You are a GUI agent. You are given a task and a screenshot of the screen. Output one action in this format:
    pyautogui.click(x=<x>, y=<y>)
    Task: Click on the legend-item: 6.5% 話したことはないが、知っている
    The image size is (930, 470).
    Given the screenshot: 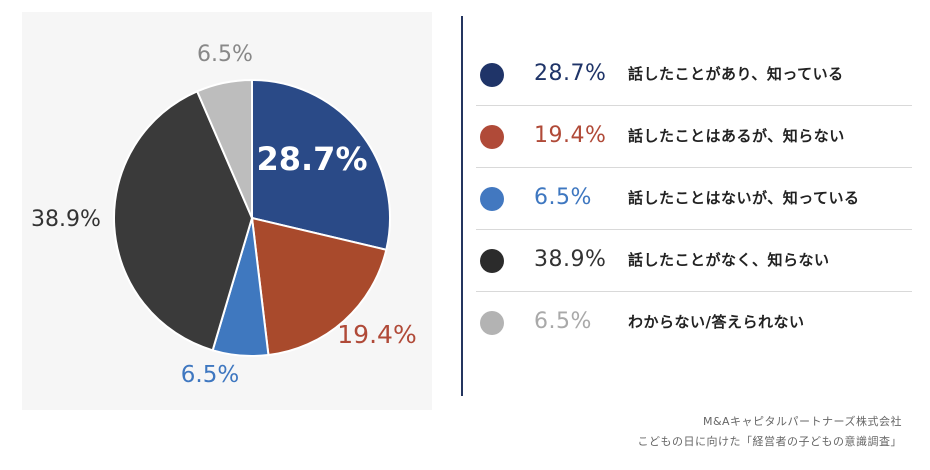 What is the action you would take?
    pyautogui.click(x=694, y=199)
    